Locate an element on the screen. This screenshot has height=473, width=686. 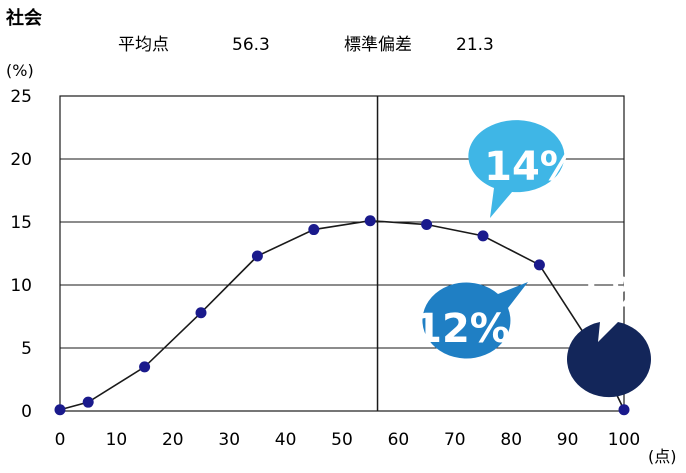
subject-title: 社会 is located at coordinates (24, 18).